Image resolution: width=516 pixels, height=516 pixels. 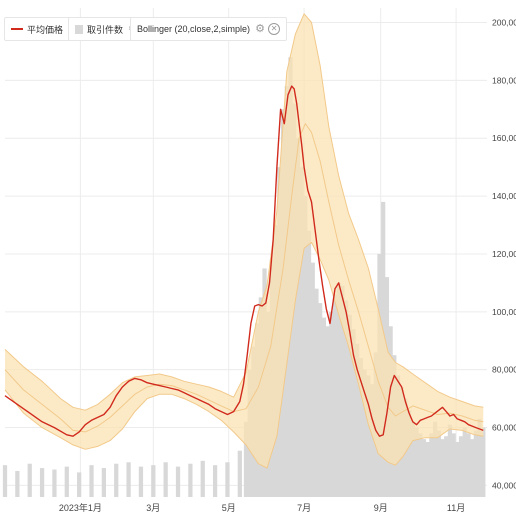 What do you see at coordinates (504, 80) in the screenshot?
I see `y-tick-label: 180,000` at bounding box center [504, 80].